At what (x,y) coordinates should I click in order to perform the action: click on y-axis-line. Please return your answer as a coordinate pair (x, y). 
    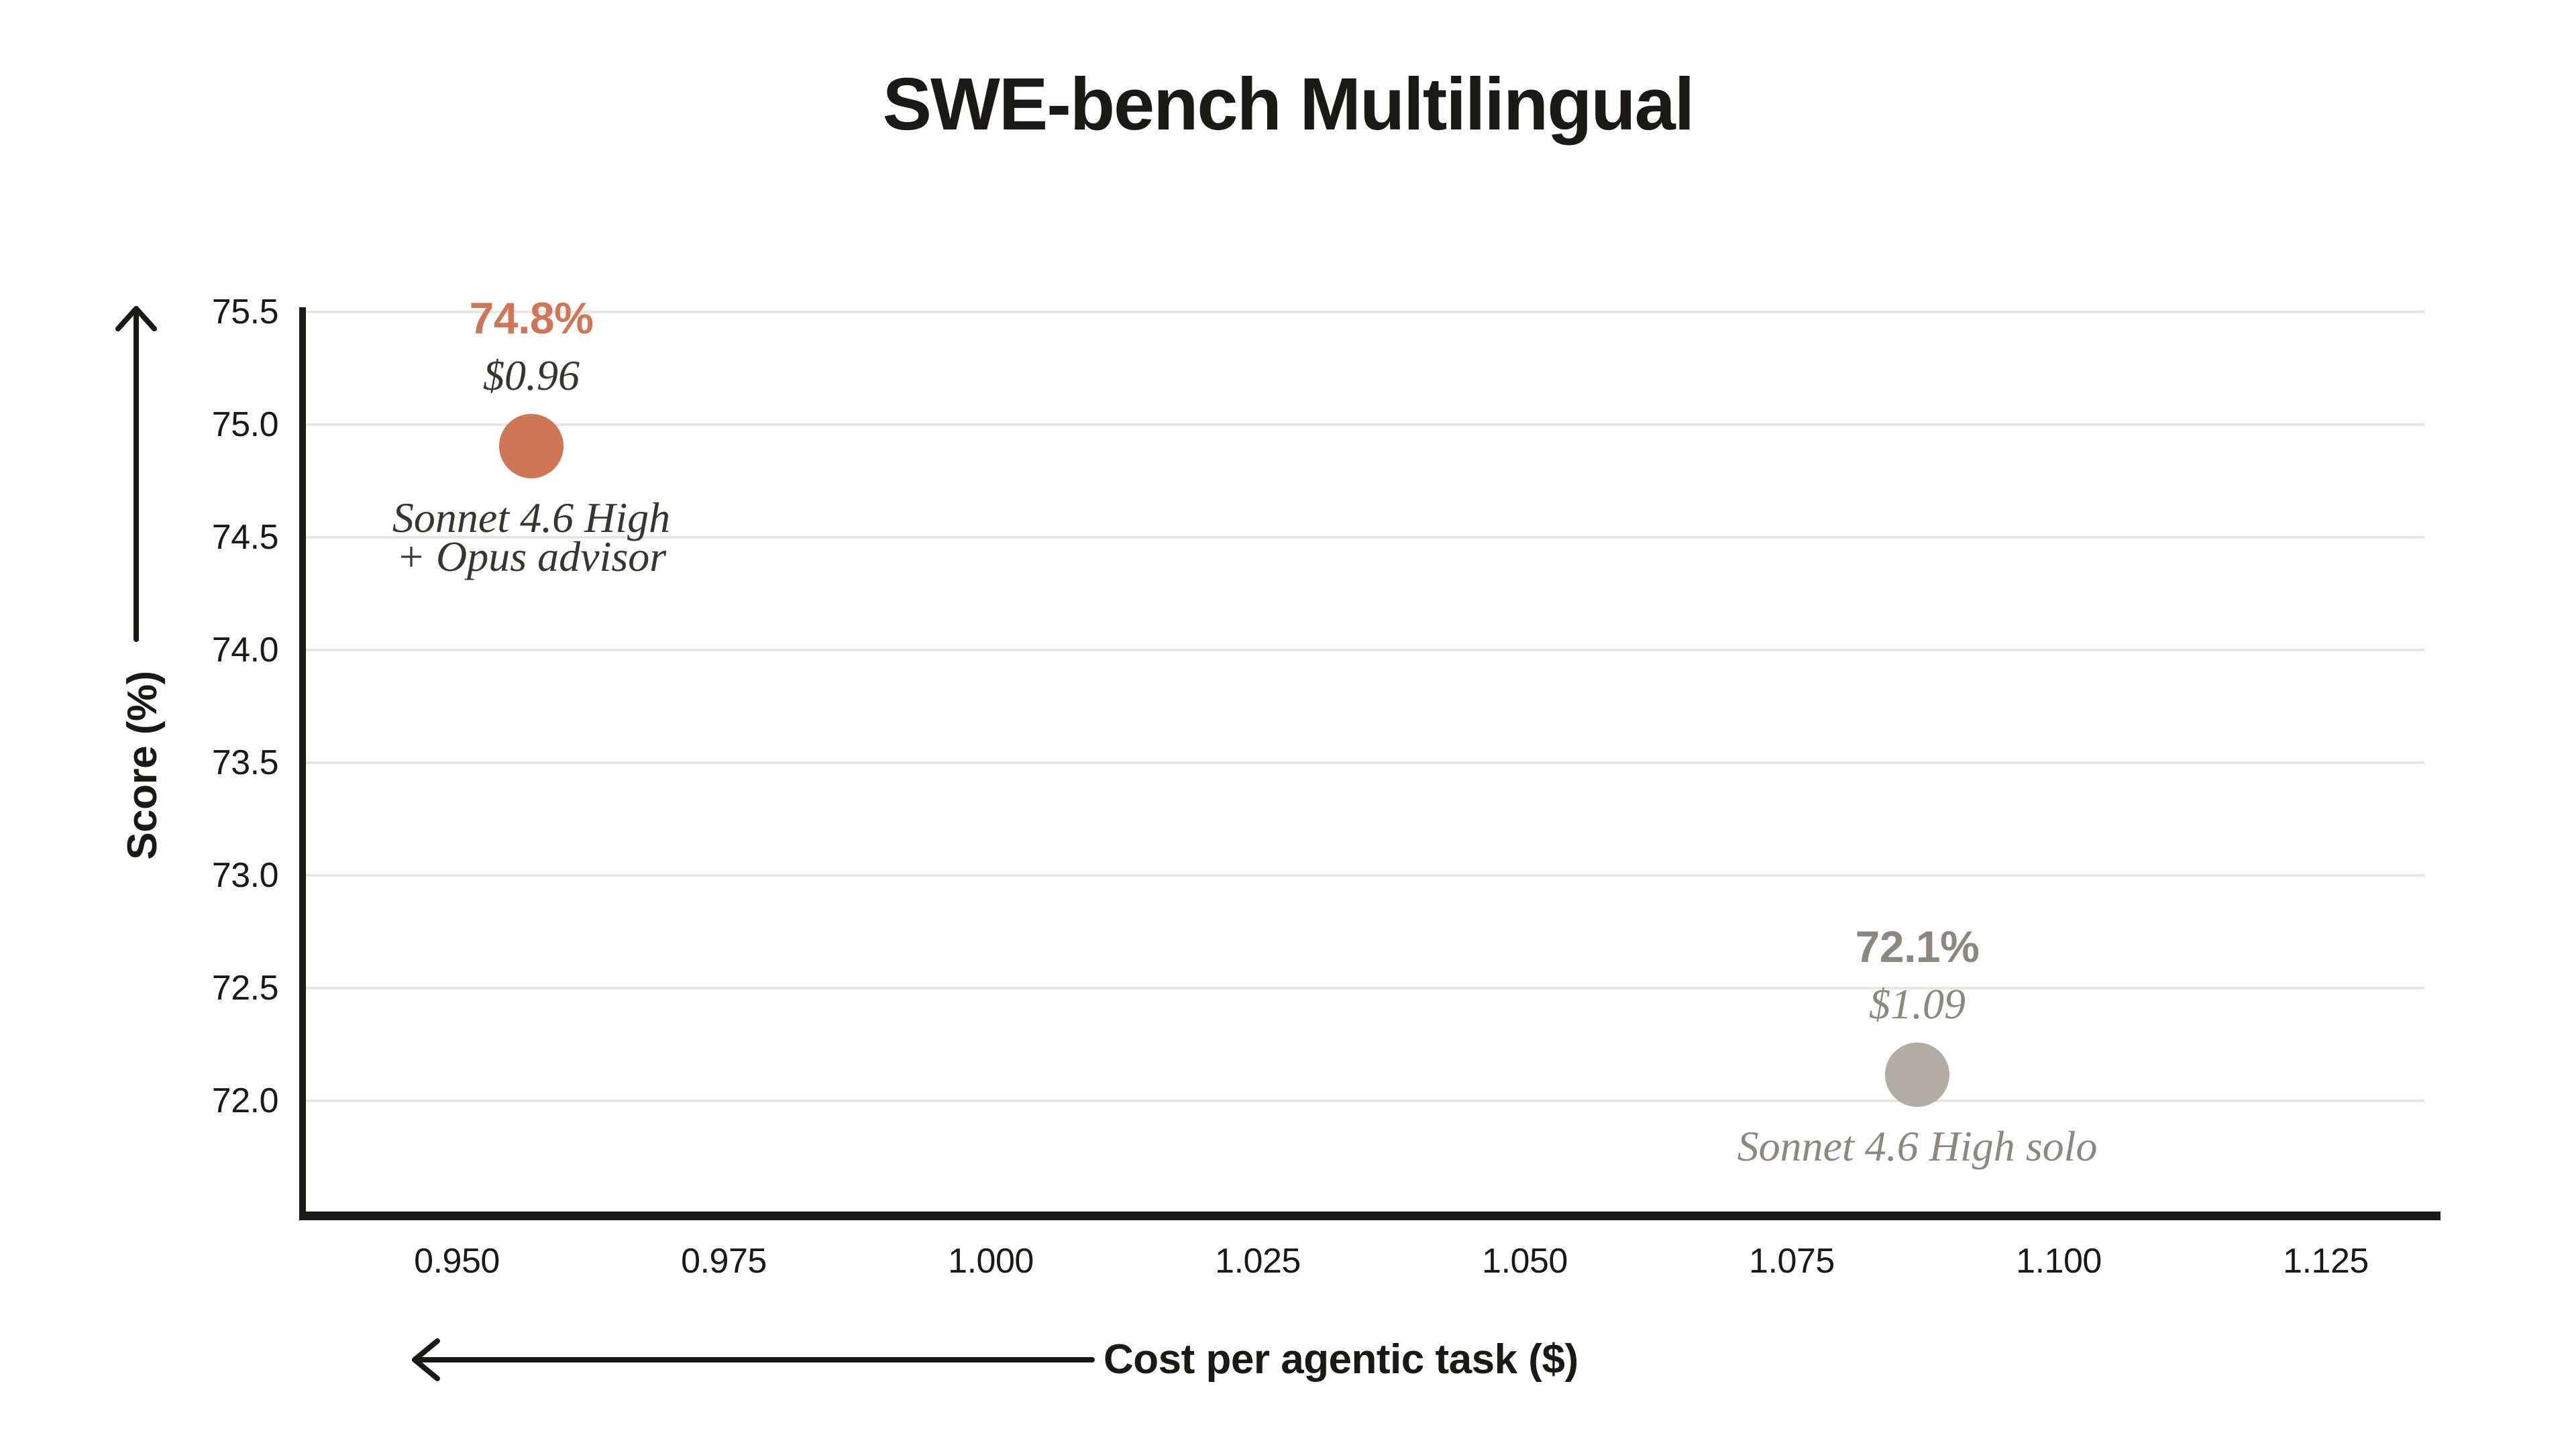
    Looking at the image, I should click on (302, 763).